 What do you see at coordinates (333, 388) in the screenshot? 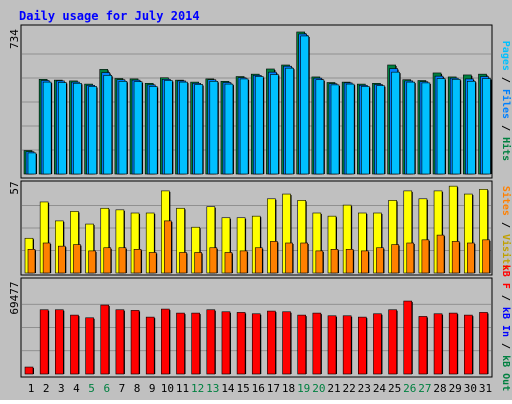
I see `day-label-21: 21` at bounding box center [333, 388].